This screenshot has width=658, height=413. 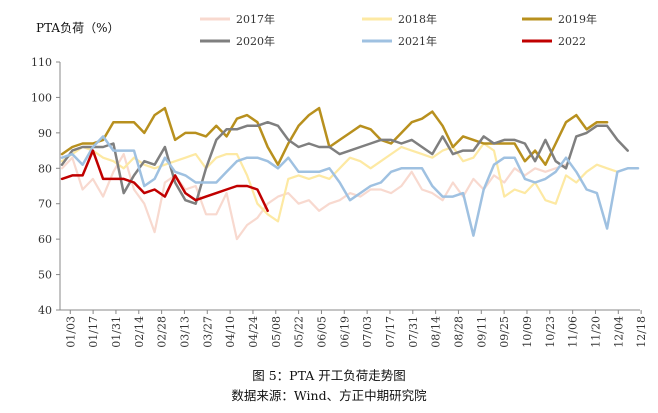 I want to click on legend-label: 2022, so click(x=572, y=41).